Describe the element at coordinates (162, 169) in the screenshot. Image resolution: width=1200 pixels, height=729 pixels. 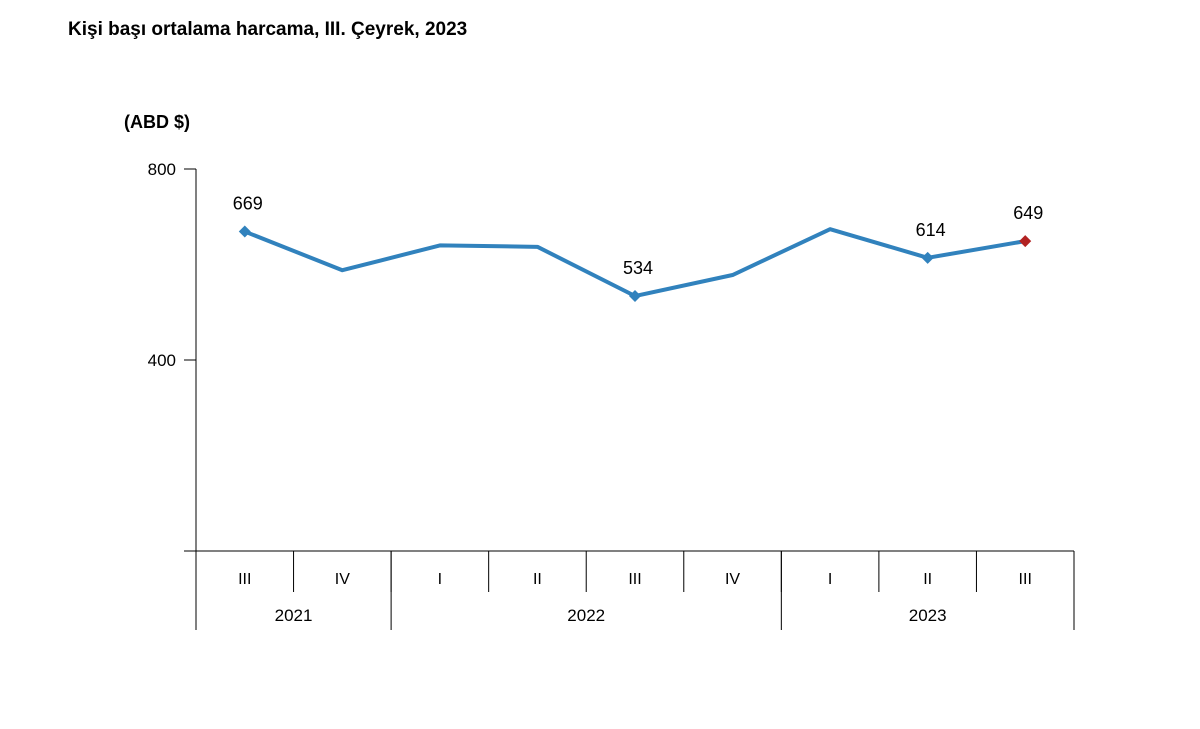
I see `y-tick-label: 800` at that location.